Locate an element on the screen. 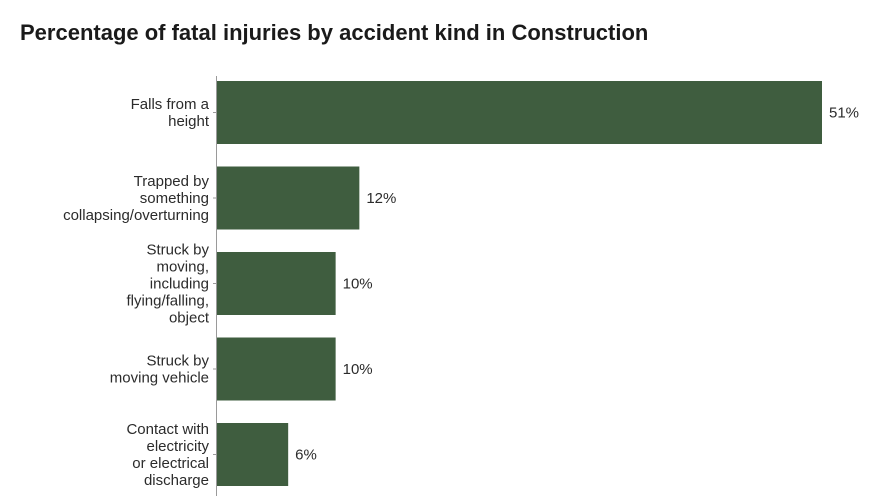 This screenshot has height=503, width=882. category-label: Struck by moving vehicle is located at coordinates (160, 370).